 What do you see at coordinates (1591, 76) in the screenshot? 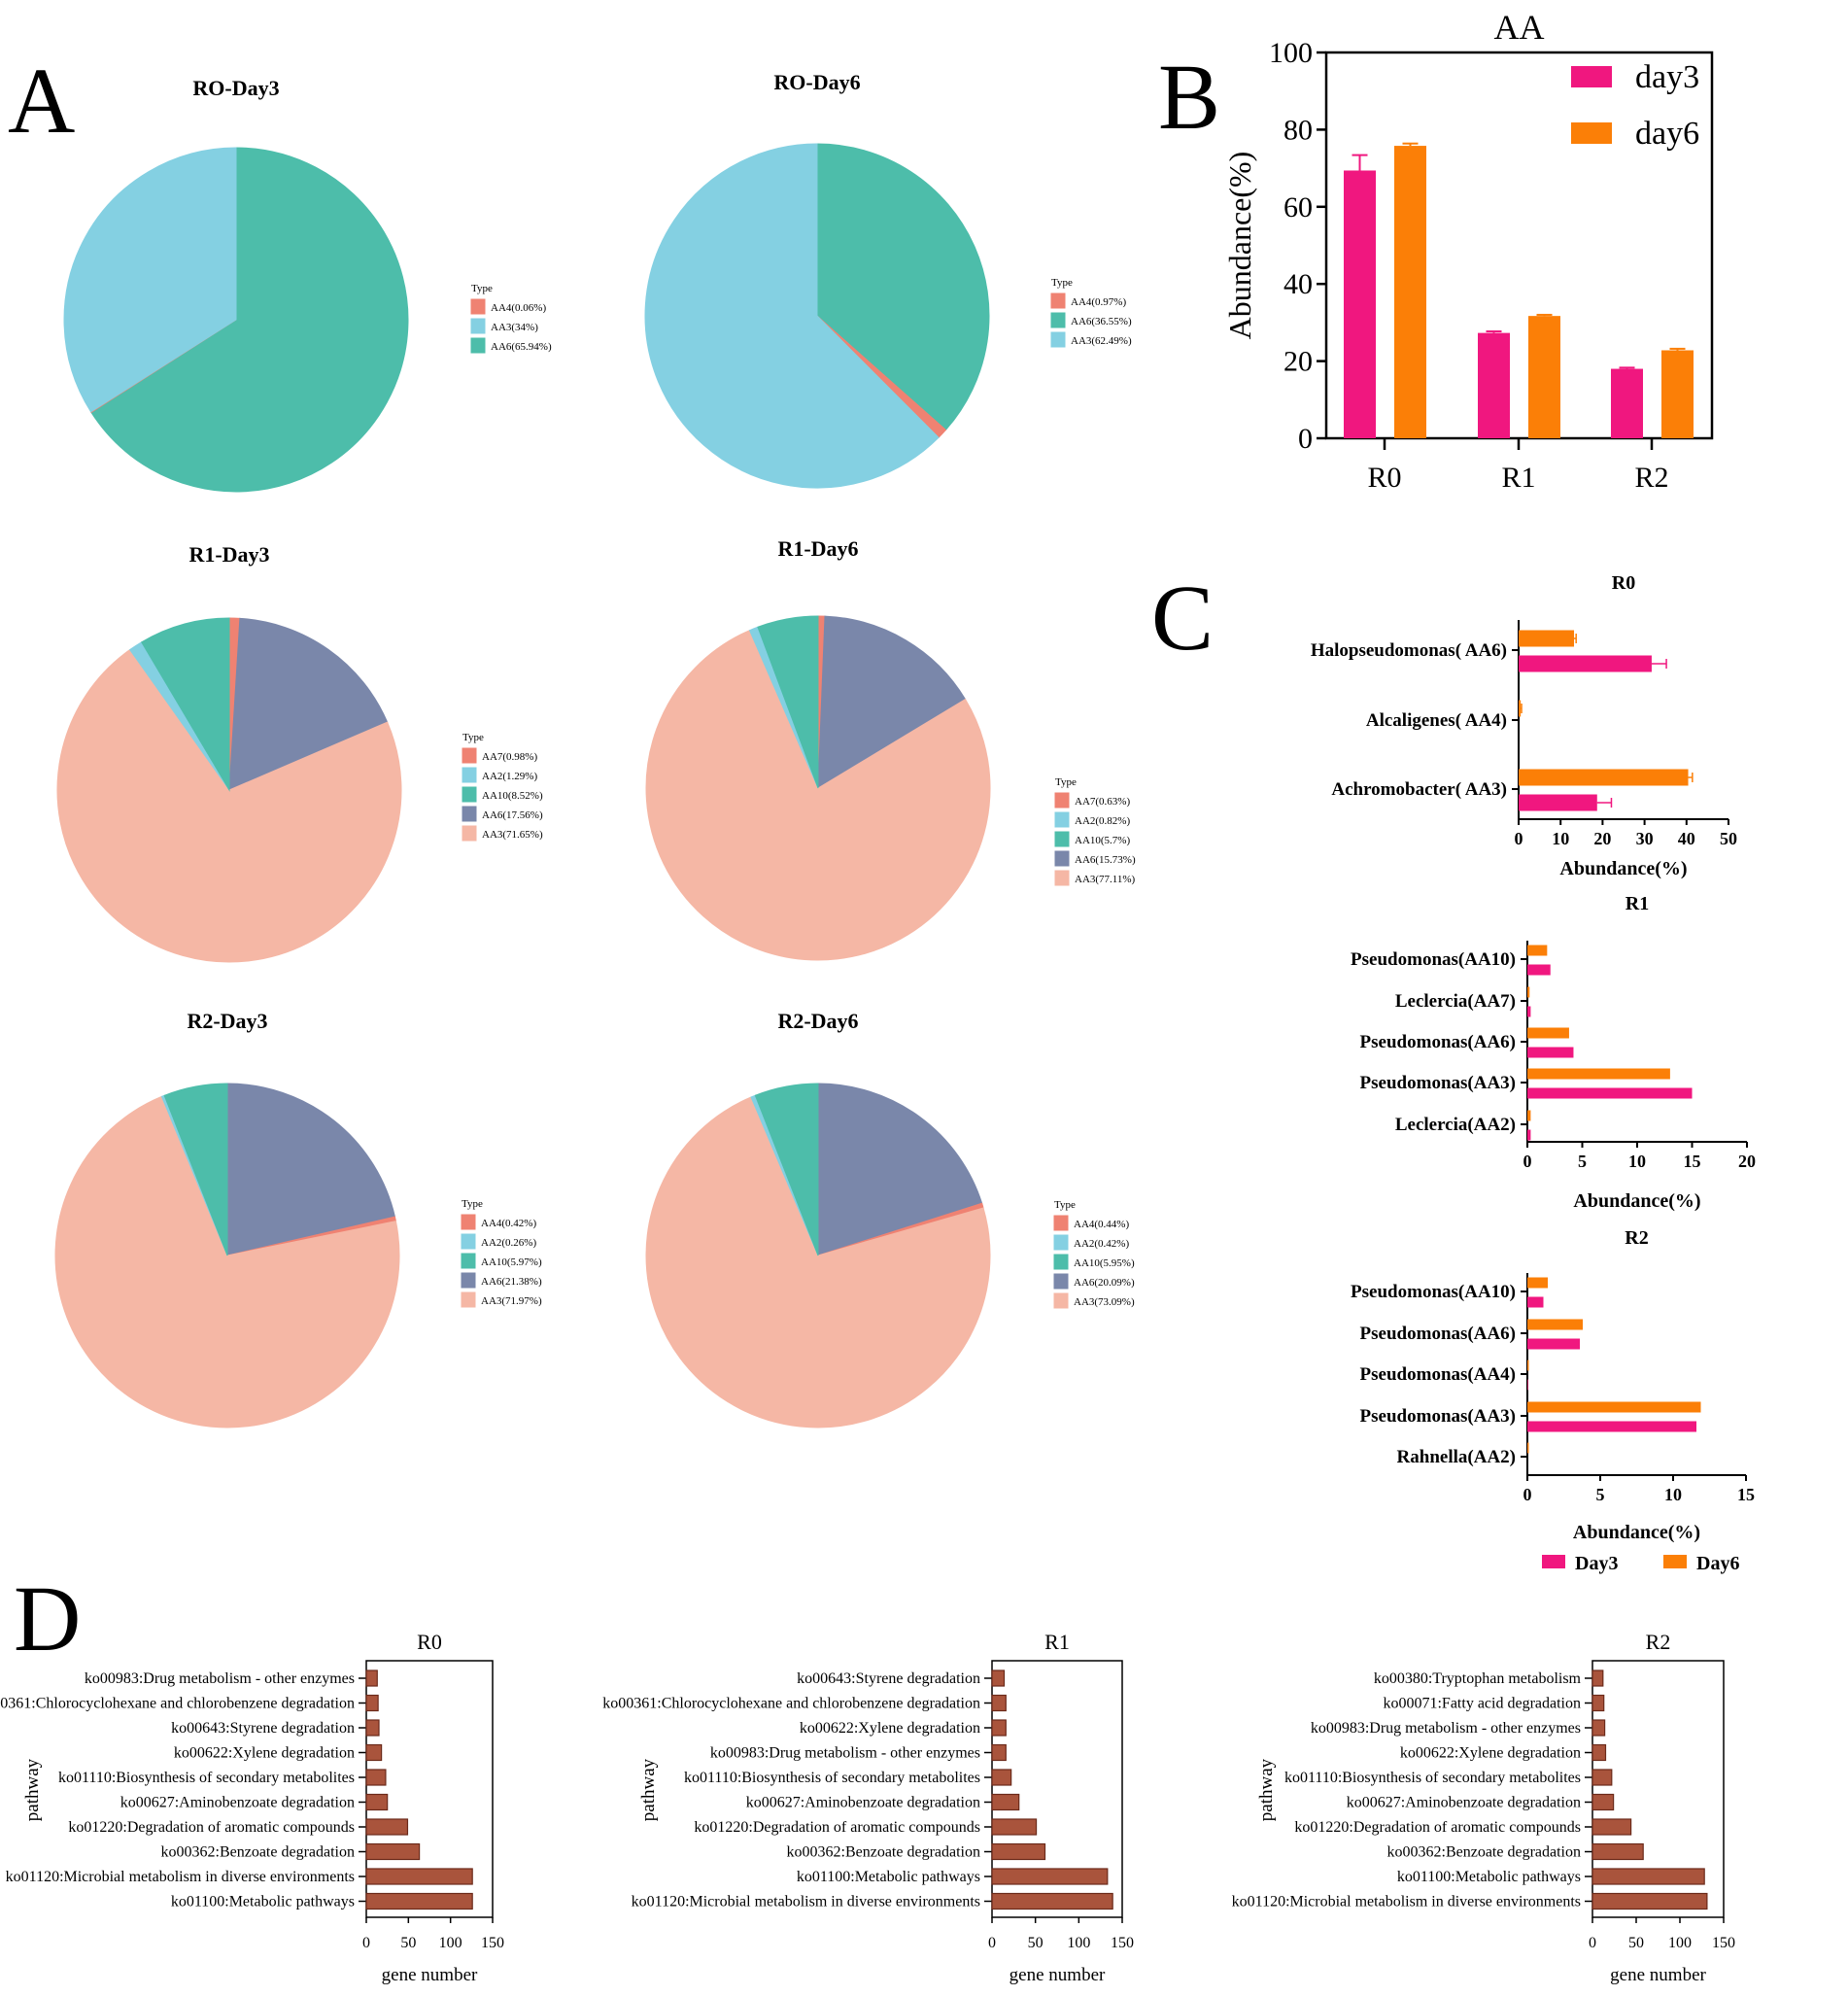
I see `legend-swatch-day3` at bounding box center [1591, 76].